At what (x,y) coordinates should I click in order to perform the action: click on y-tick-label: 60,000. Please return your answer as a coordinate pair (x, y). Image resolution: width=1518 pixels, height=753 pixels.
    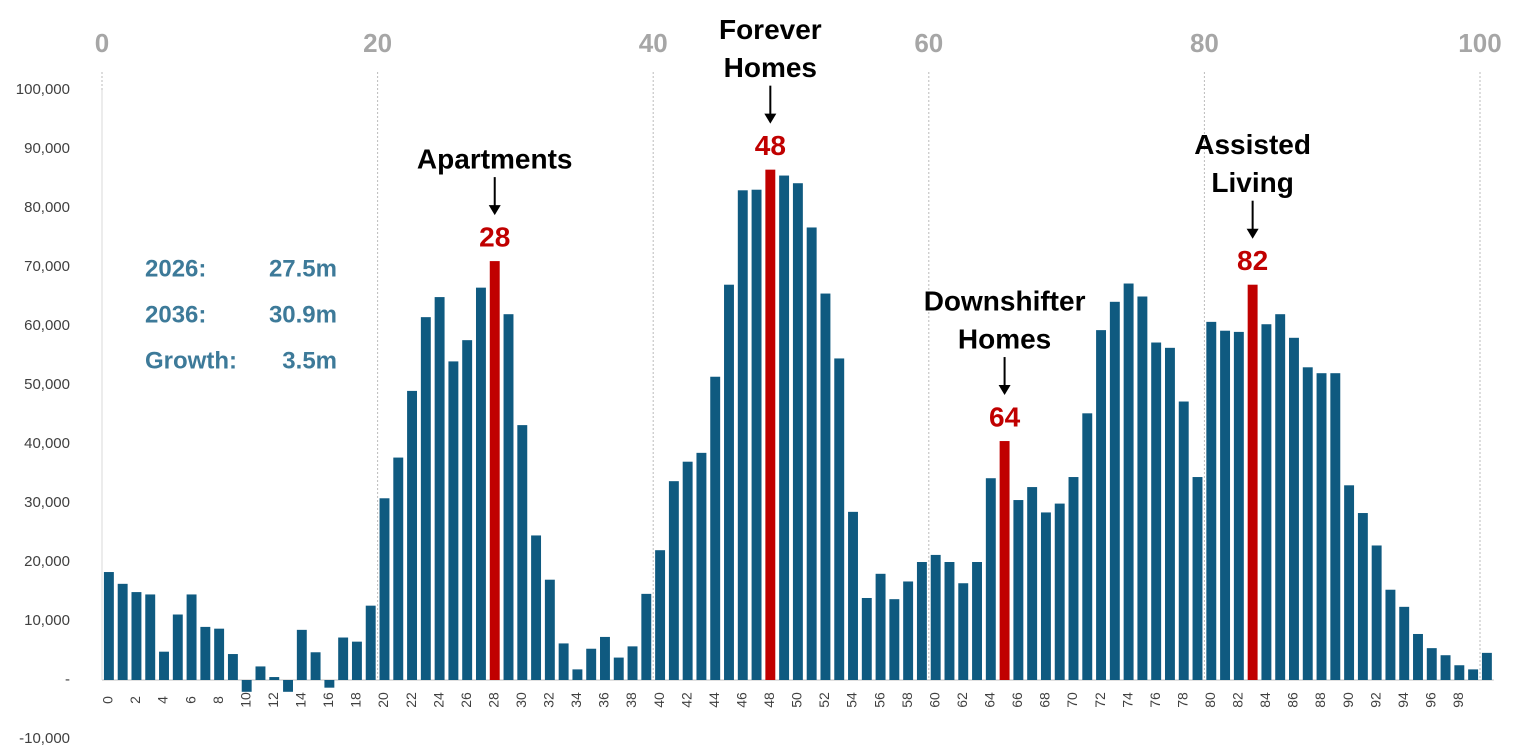
    Looking at the image, I should click on (47, 325).